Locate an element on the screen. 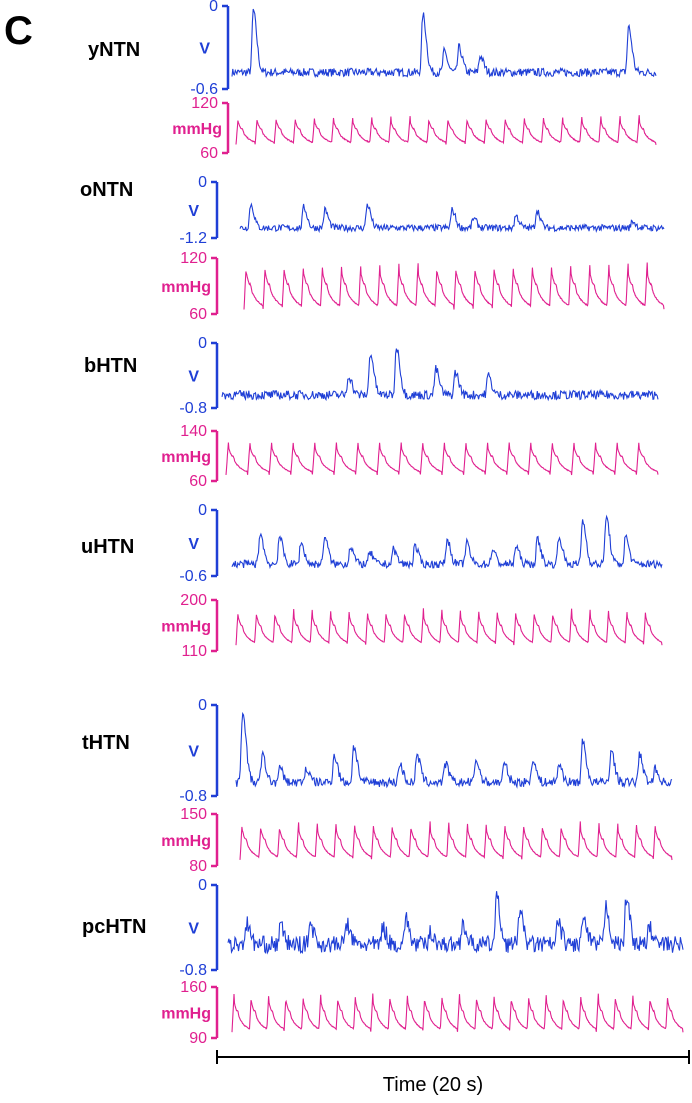 This screenshot has width=692, height=1103. group-label: tHTN is located at coordinates (106, 743).